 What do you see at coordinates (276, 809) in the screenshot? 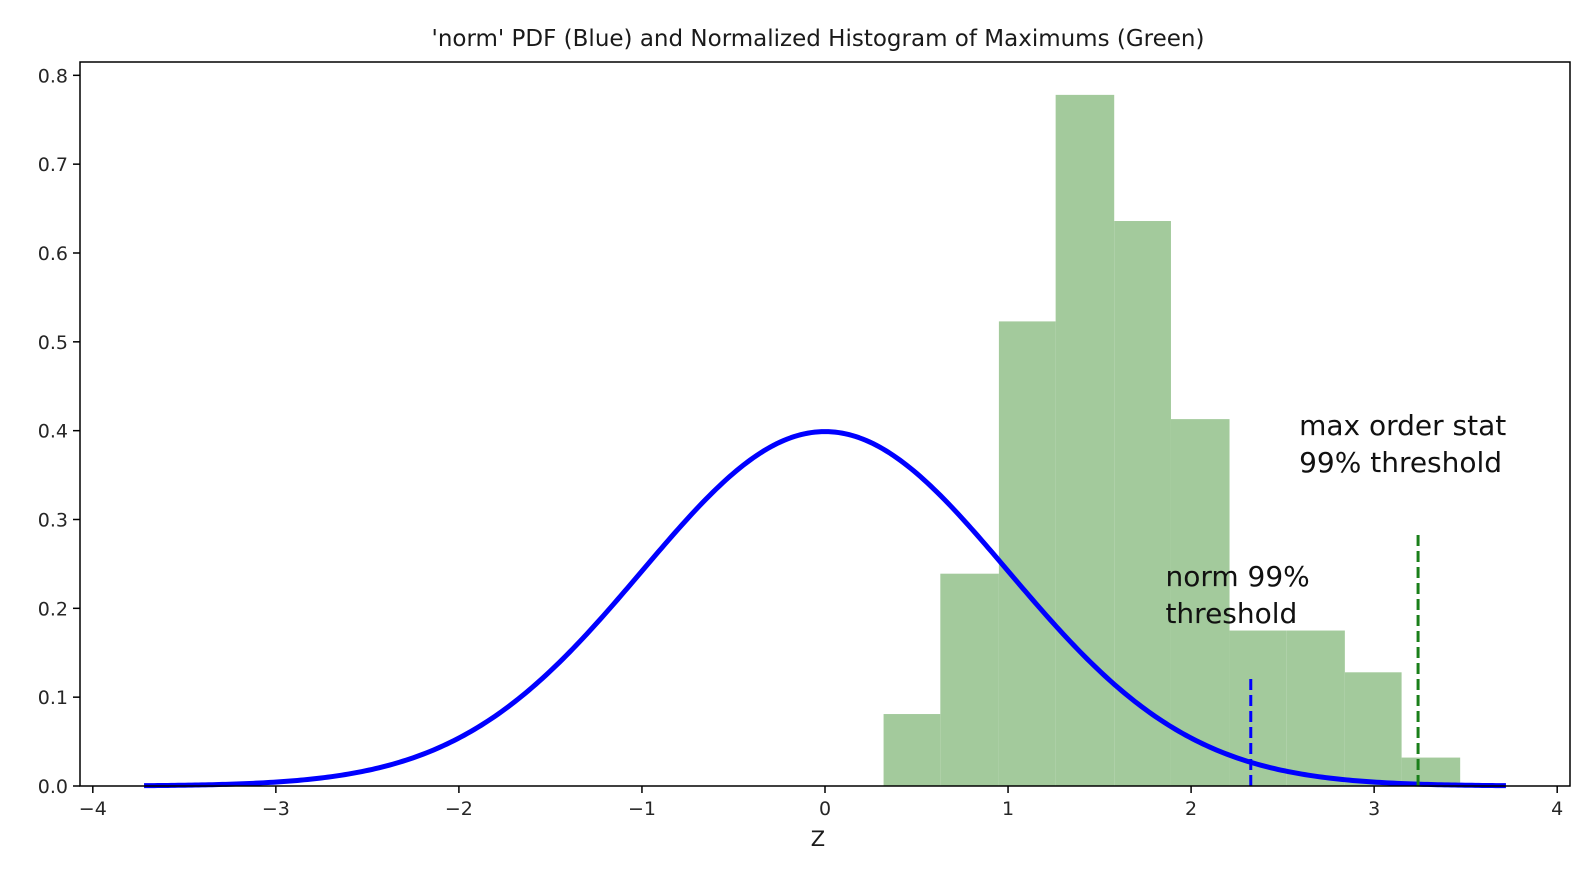
I see `x-tick-label: −3` at bounding box center [276, 809].